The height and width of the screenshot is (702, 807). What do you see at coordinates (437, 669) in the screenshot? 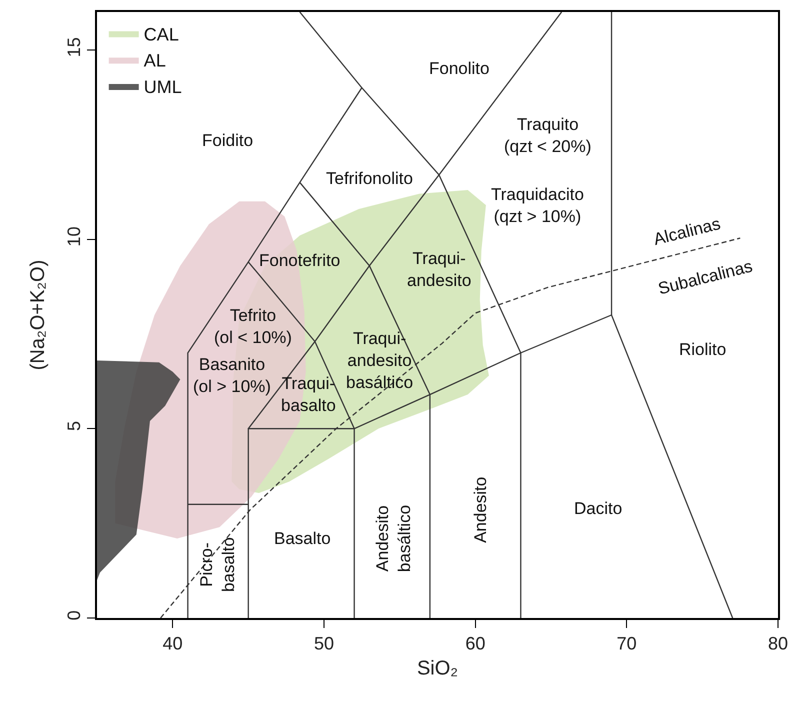
I see `x-axis-title: SiO₂` at bounding box center [437, 669].